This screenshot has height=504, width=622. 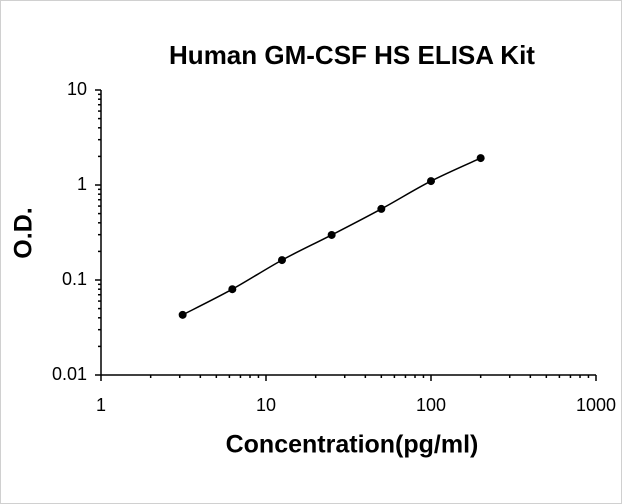 I want to click on y-tick-label: 1, so click(x=82, y=184).